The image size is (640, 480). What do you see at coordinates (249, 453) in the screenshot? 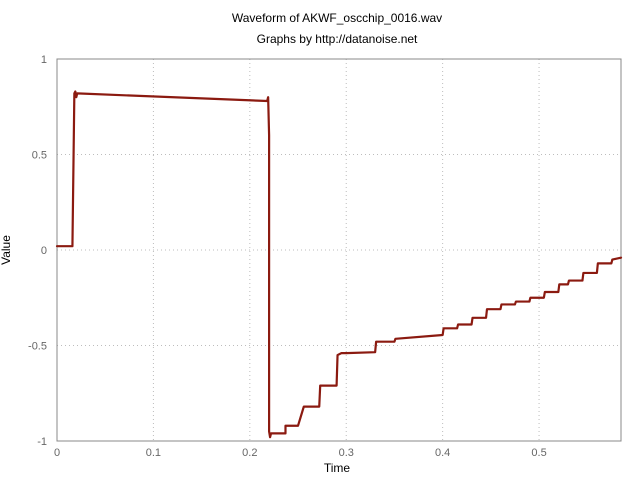
I see `x-tick-label: 0.2` at bounding box center [249, 453].